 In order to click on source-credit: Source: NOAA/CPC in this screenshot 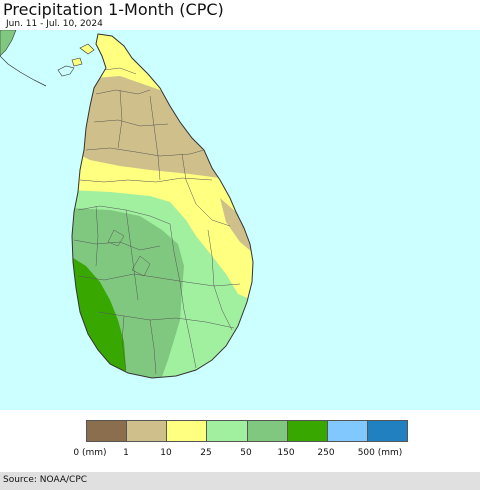, I will do `click(45, 480)`.